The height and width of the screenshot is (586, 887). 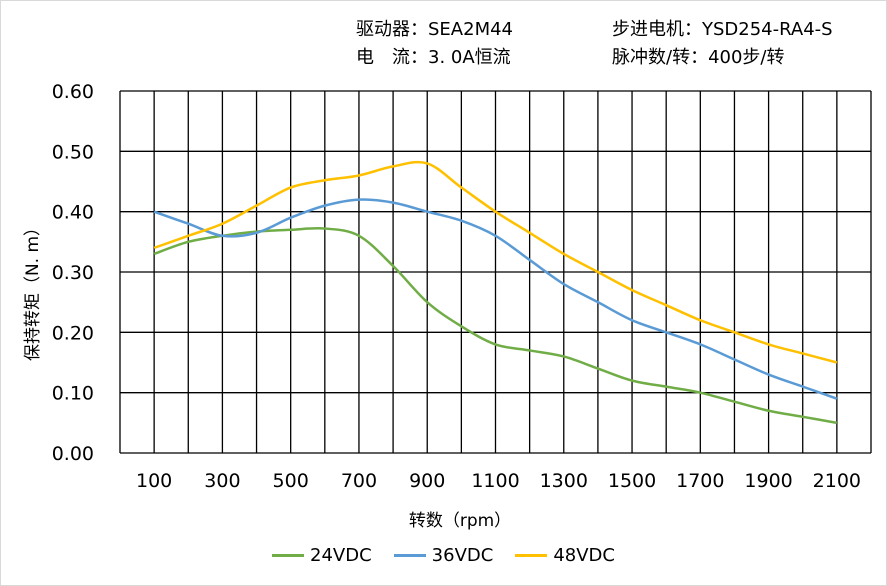 I want to click on y-tick-label: 0.50, so click(x=73, y=152).